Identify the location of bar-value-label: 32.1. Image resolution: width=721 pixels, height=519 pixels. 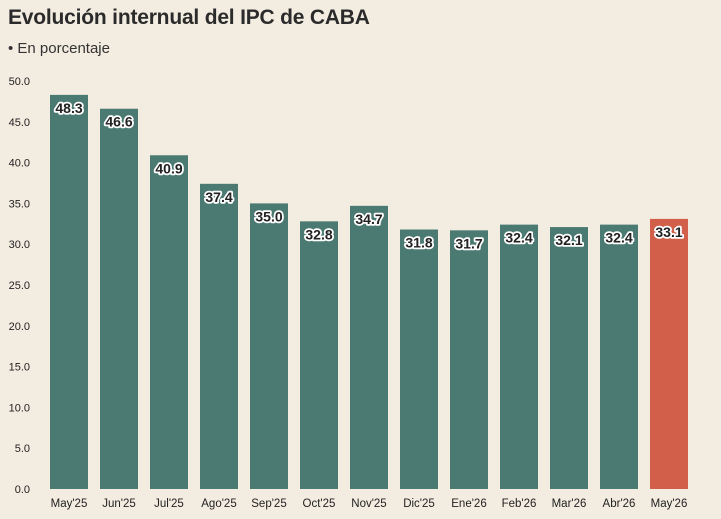
(568, 240).